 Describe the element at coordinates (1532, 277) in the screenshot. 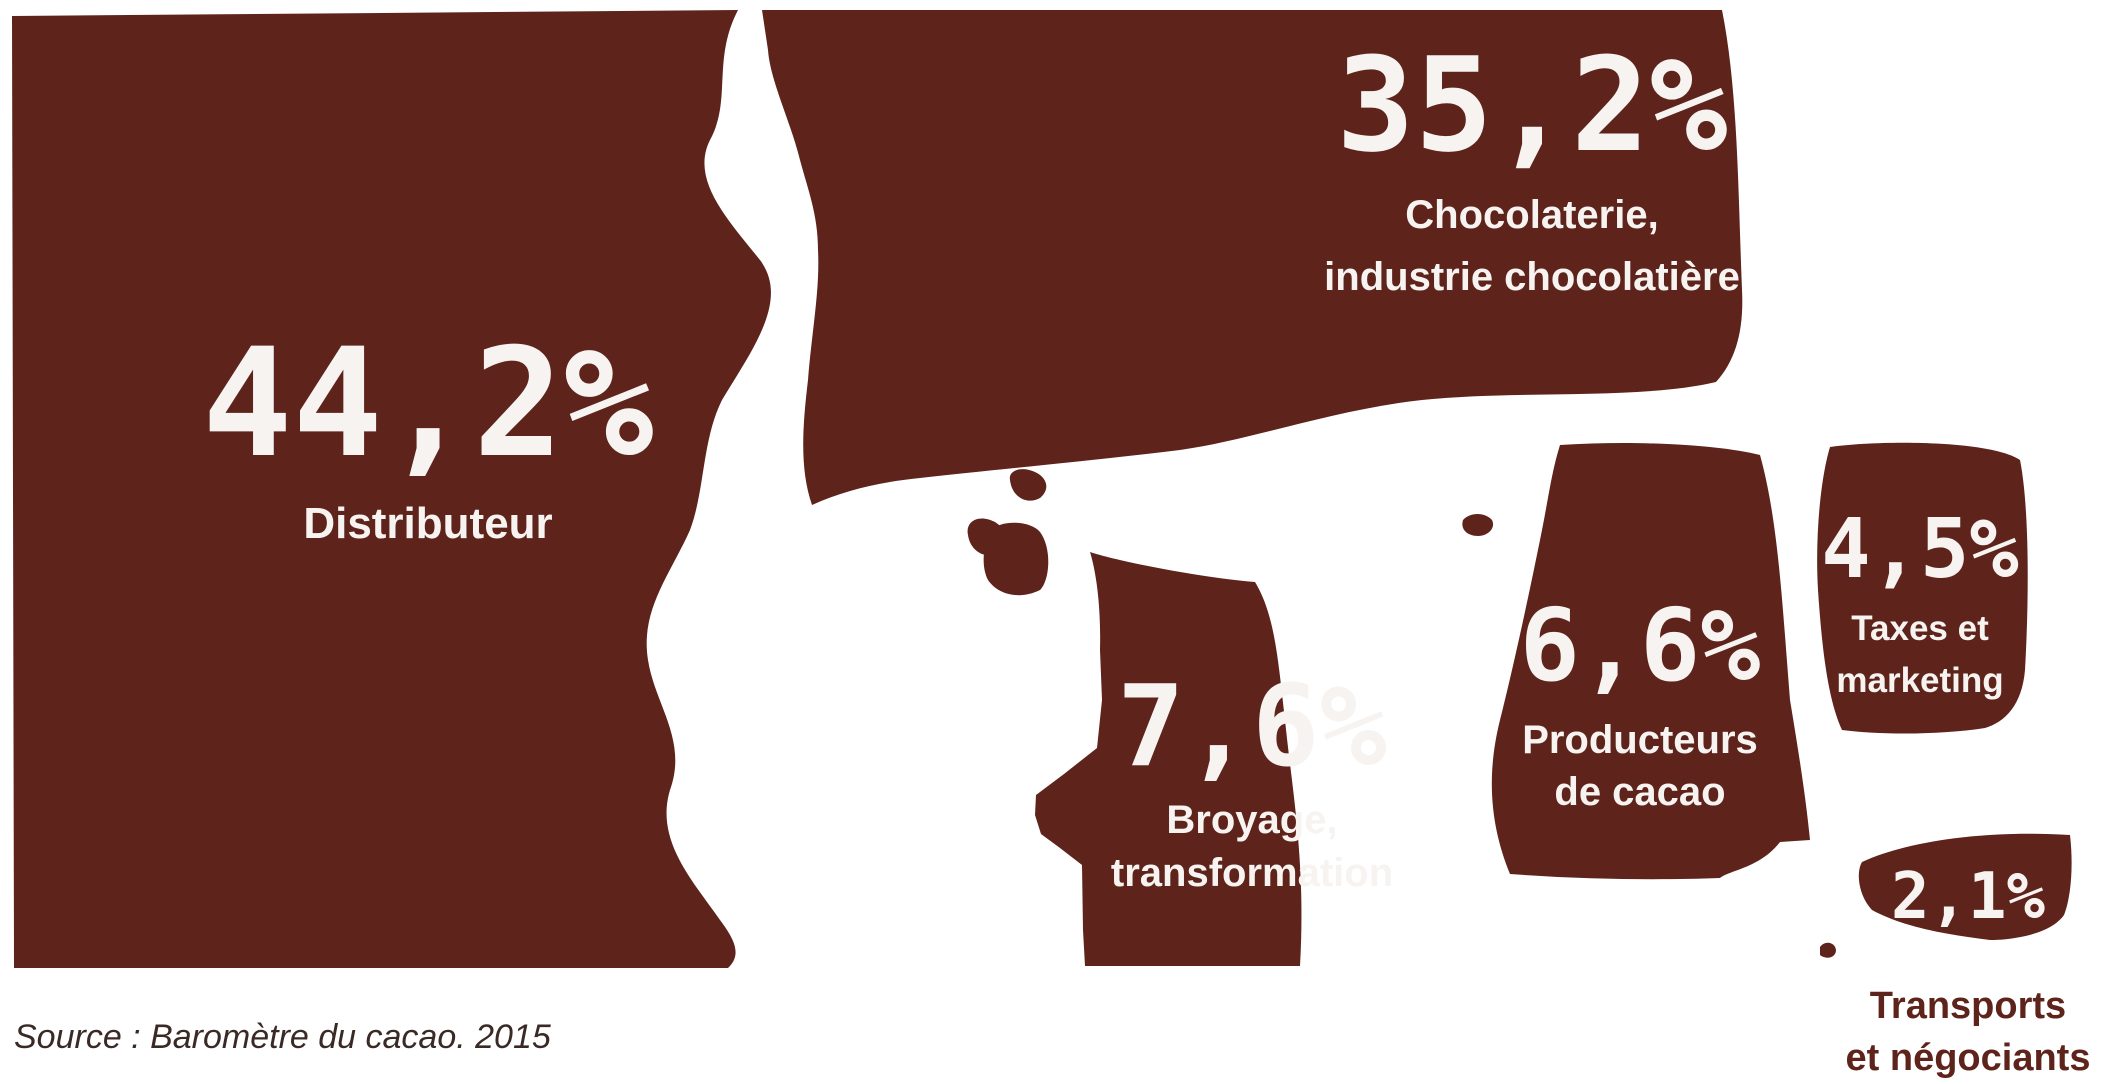

I see `segment-label: industrie chocolatière` at that location.